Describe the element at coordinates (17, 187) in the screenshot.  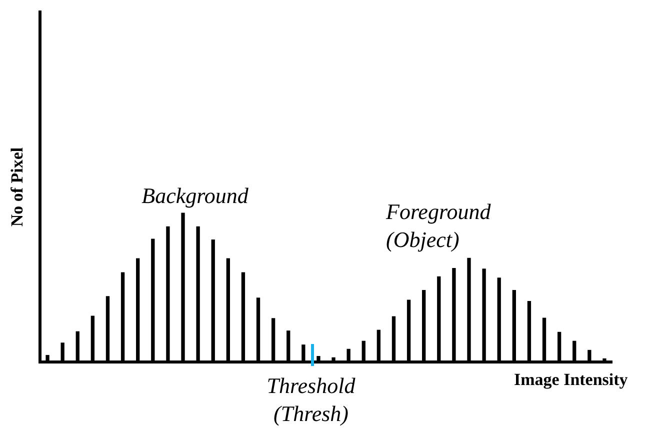
I see `y-axis-title: No of Pixel` at that location.